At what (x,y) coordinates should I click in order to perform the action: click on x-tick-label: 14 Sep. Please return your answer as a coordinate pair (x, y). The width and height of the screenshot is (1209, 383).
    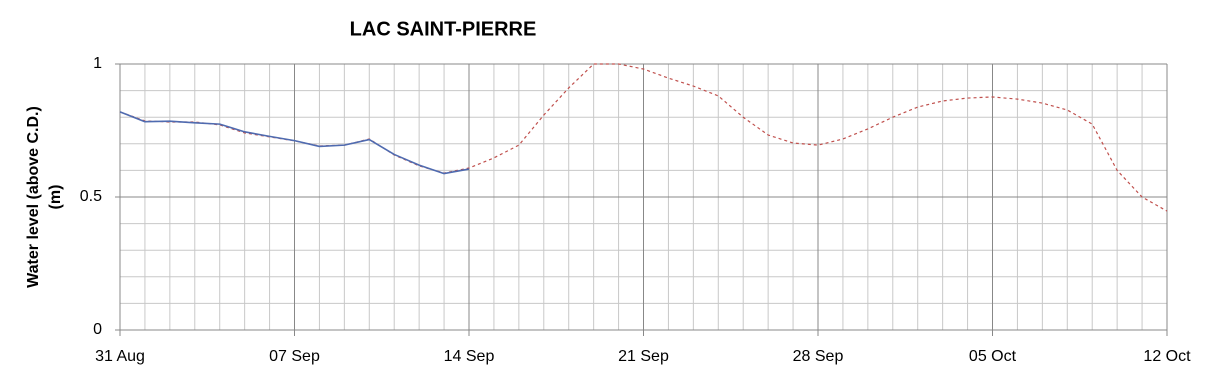
    Looking at the image, I should click on (469, 356).